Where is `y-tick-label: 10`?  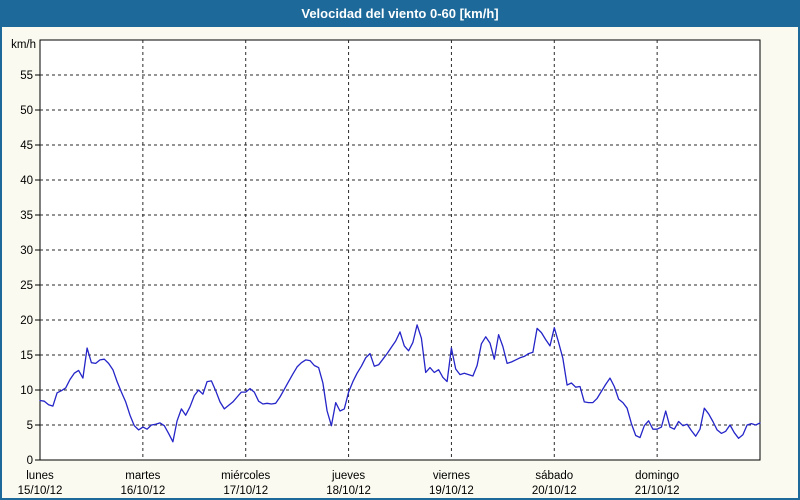 y-tick-label: 10 is located at coordinates (26, 391).